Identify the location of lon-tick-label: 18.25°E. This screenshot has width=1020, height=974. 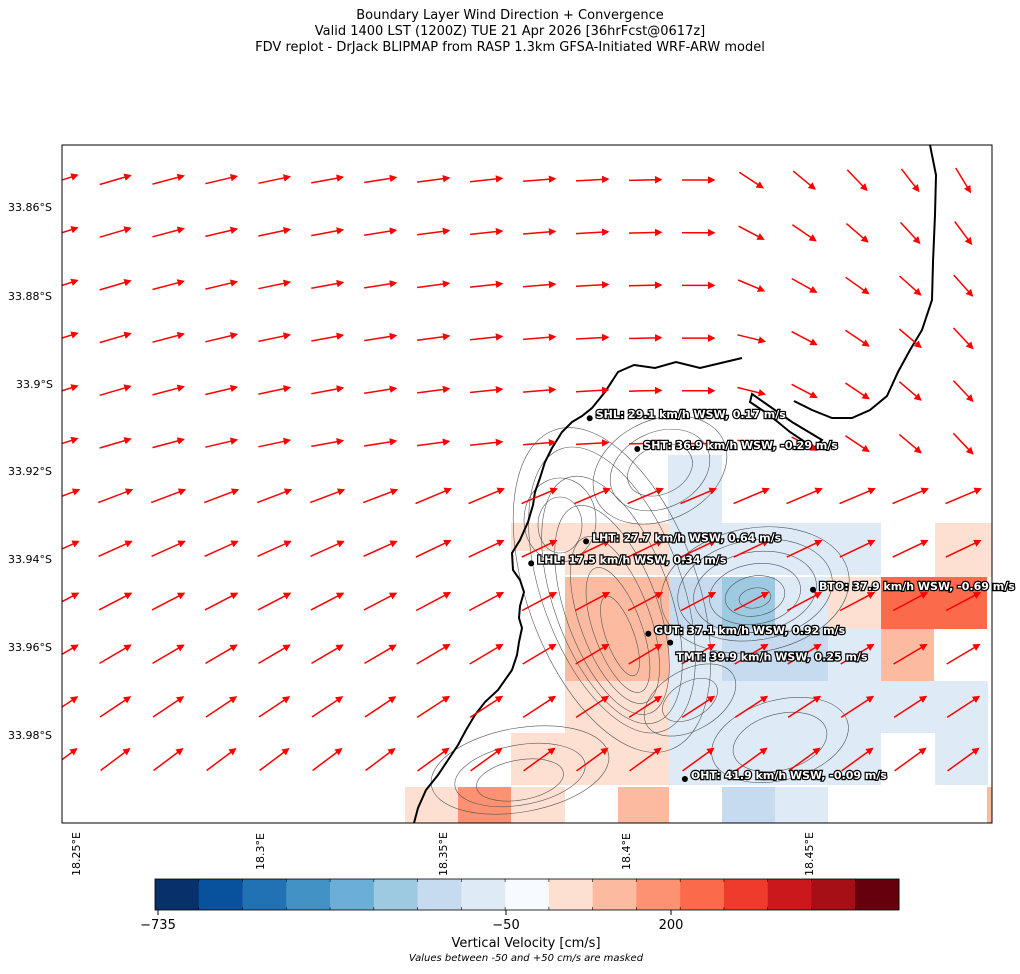
(76, 854).